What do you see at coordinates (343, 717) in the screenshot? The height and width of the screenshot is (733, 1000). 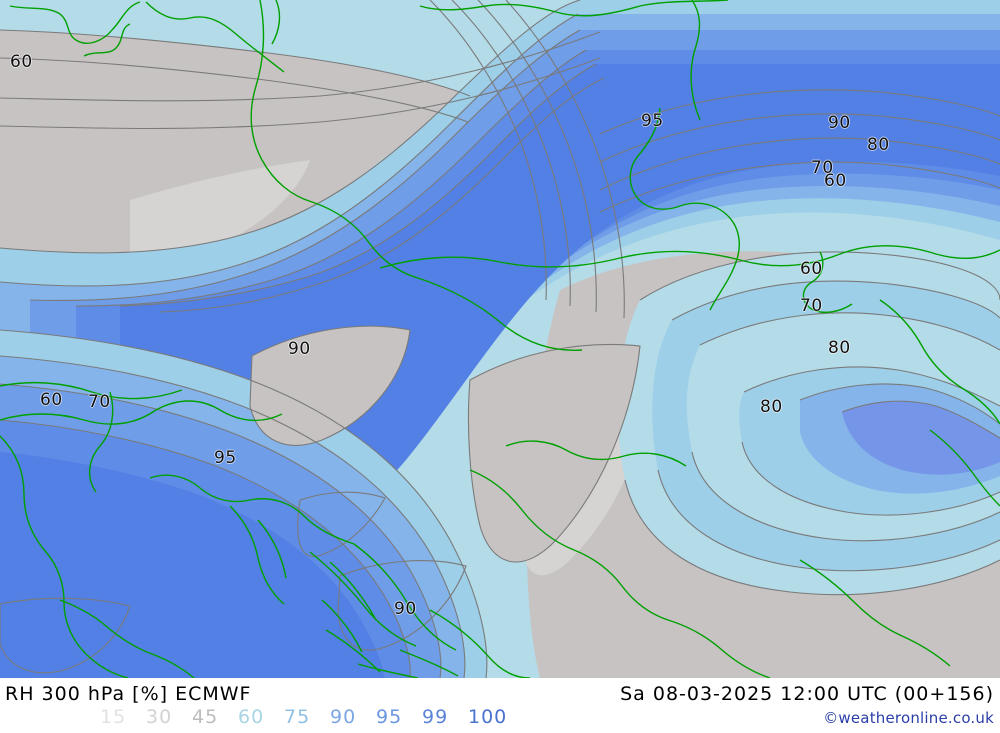 I see `legend-value-90: 90` at bounding box center [343, 717].